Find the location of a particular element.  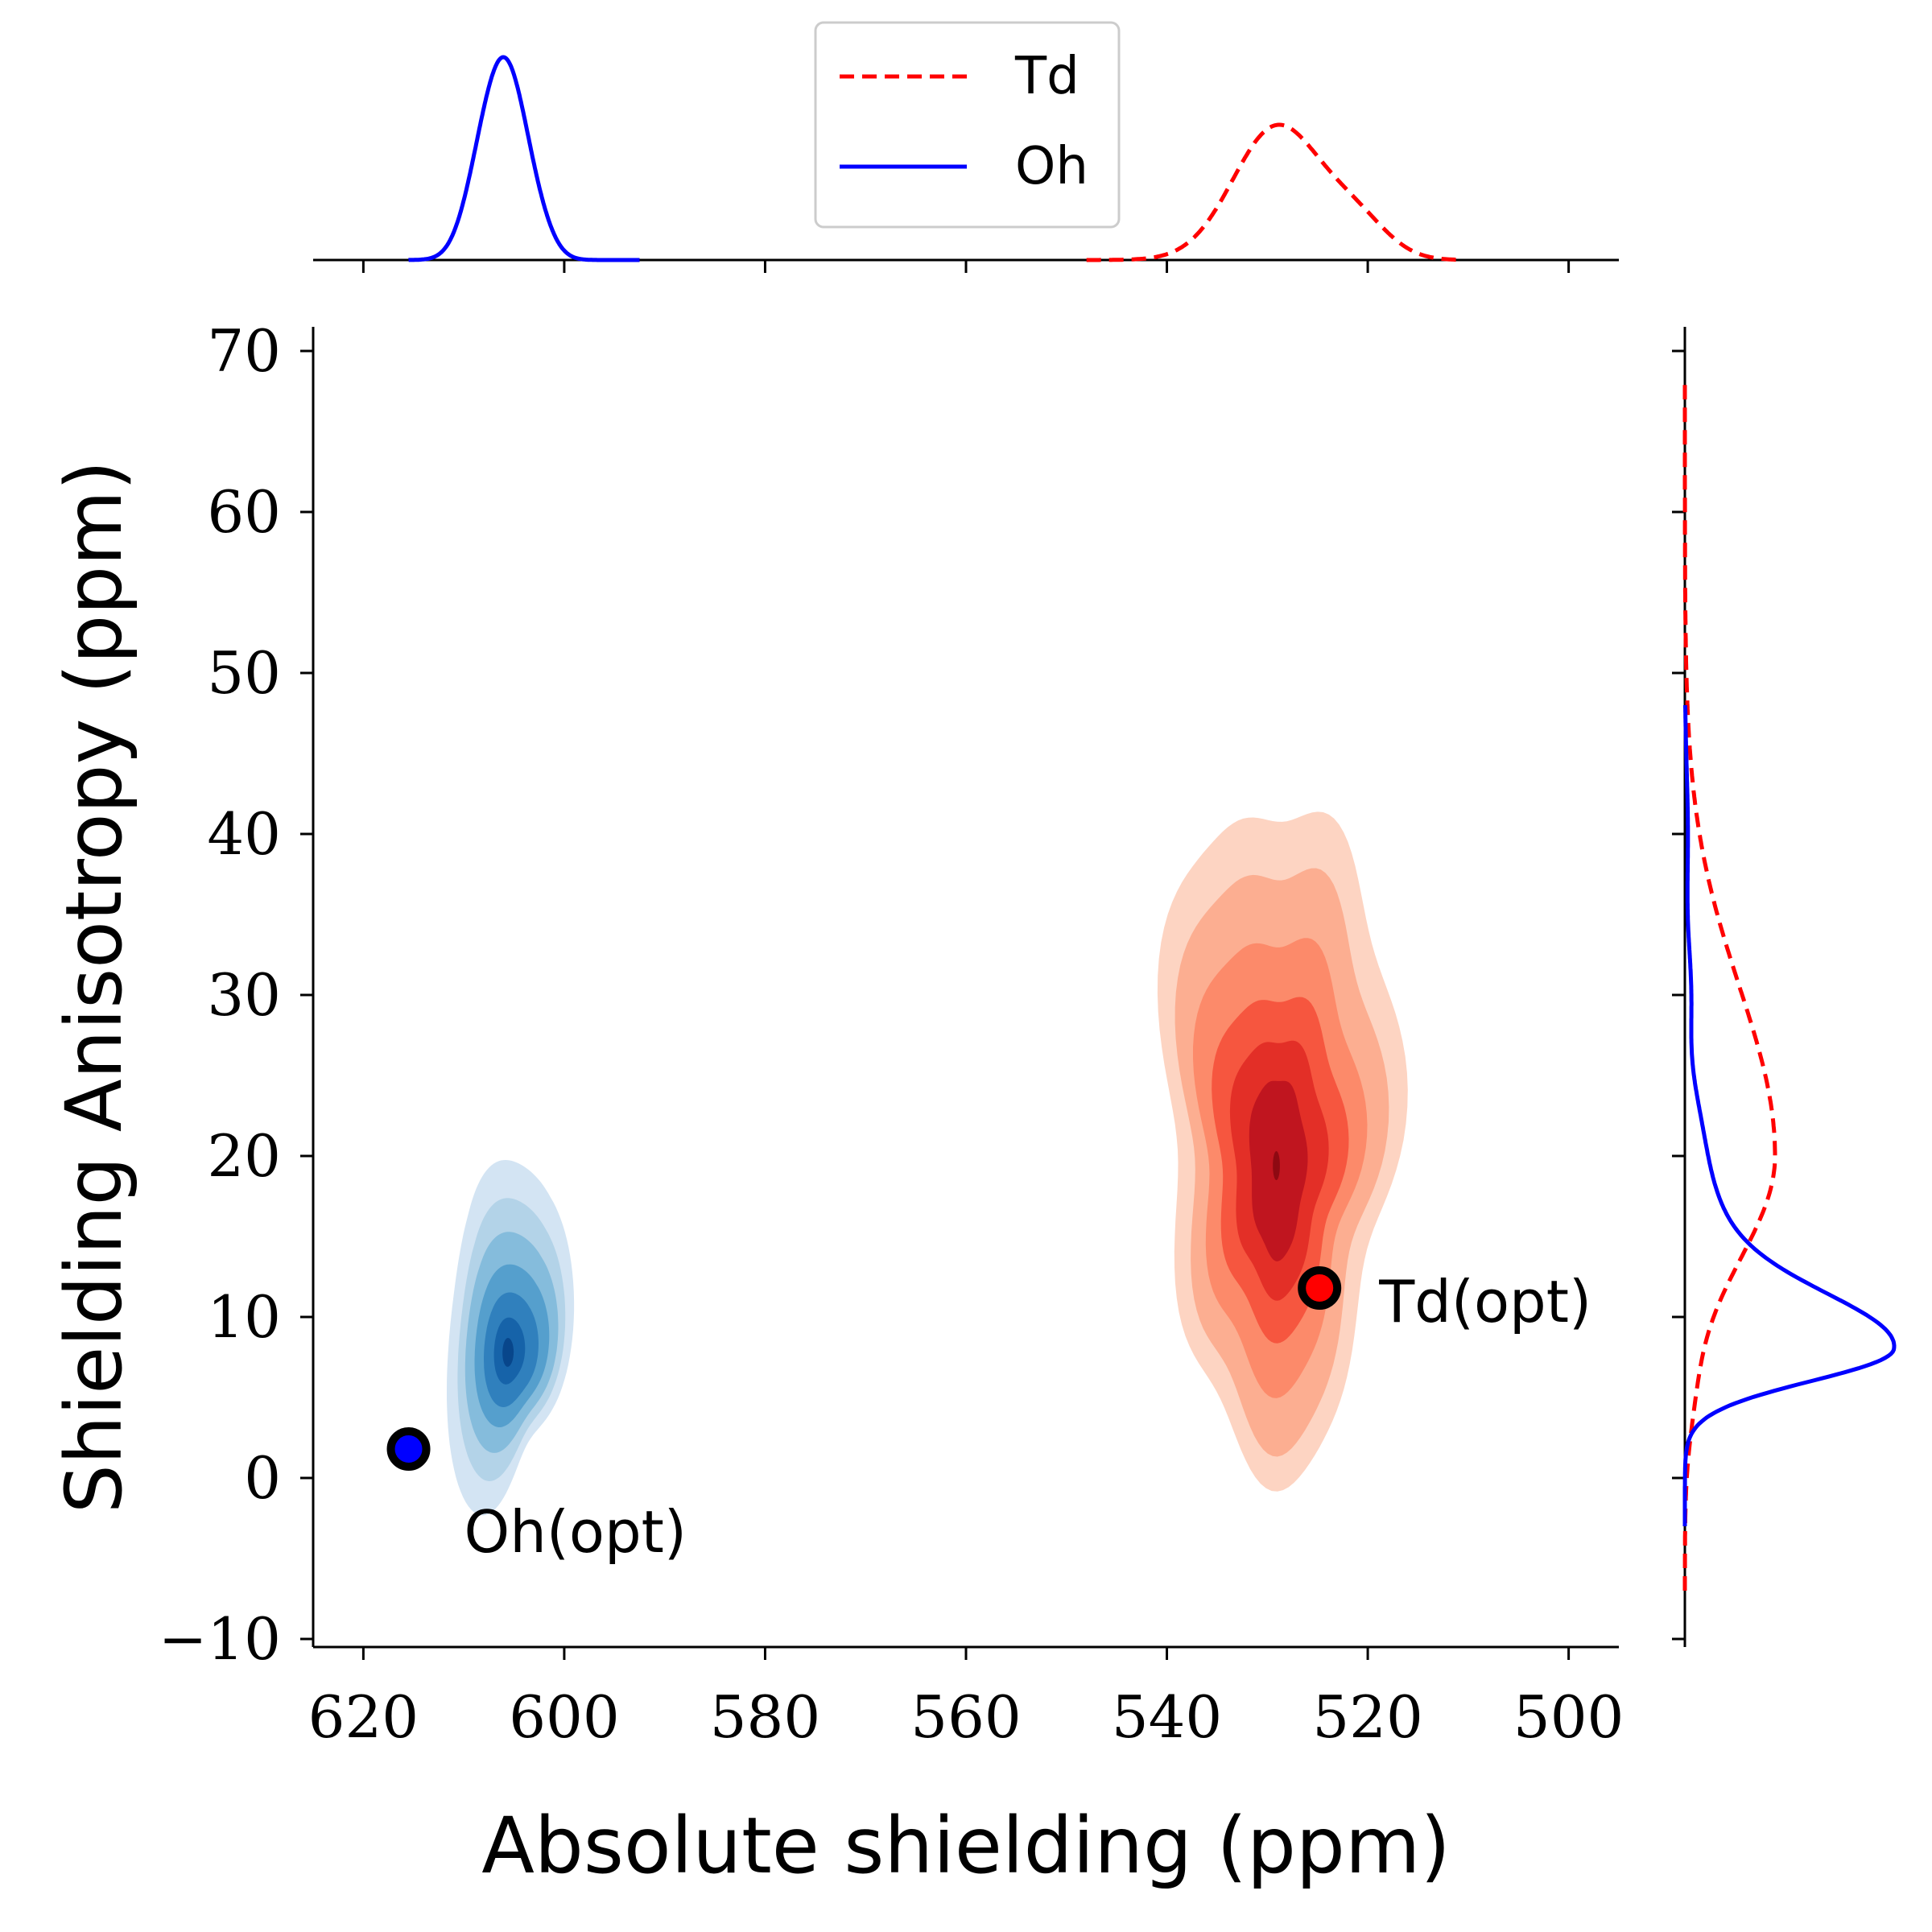

oh-marginal-x-curve is located at coordinates (524, 158).